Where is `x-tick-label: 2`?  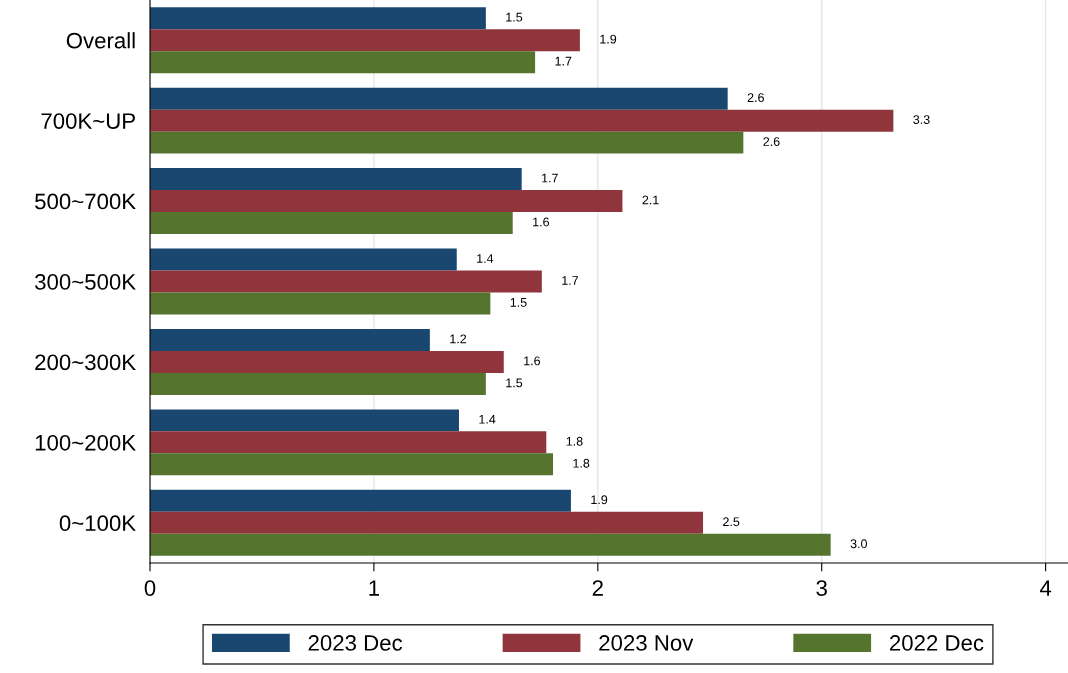
x-tick-label: 2 is located at coordinates (597, 588).